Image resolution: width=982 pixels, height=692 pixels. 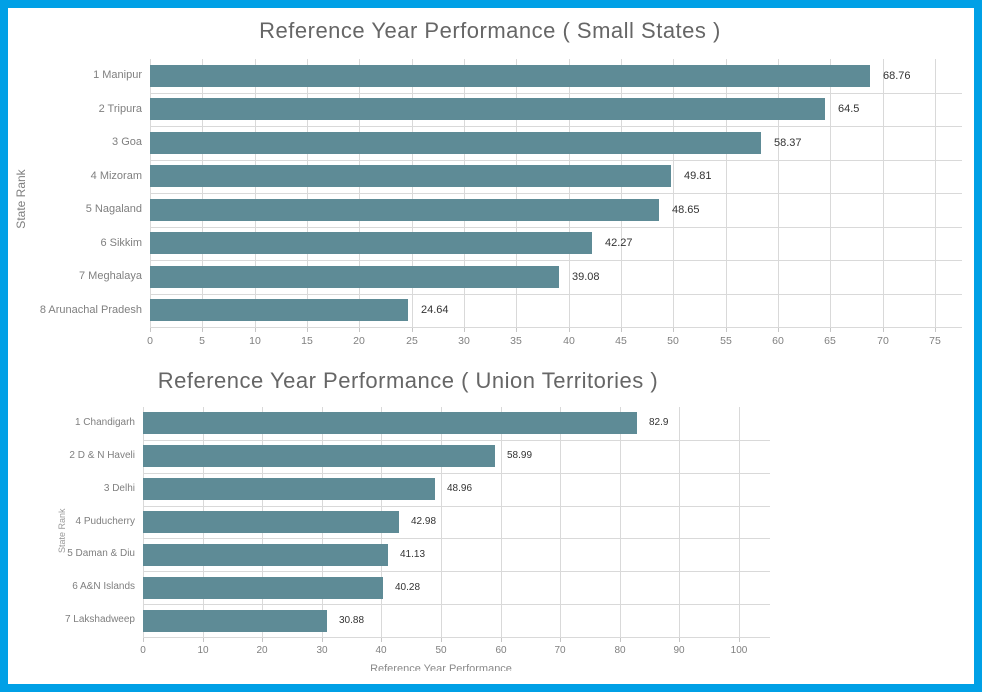 I want to click on value-label: 58.37, so click(x=788, y=143).